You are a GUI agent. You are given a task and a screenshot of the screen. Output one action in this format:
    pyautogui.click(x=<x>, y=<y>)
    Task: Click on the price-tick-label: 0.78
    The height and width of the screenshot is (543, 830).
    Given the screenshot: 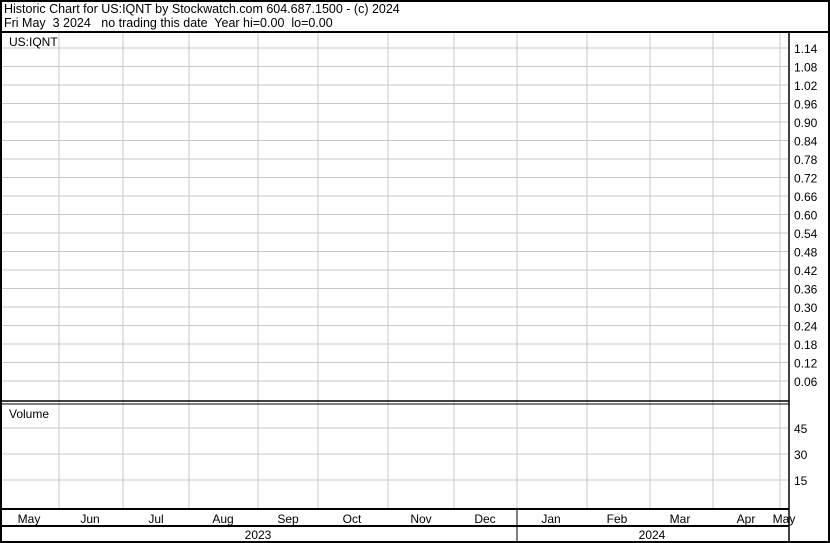 What is the action you would take?
    pyautogui.click(x=806, y=160)
    